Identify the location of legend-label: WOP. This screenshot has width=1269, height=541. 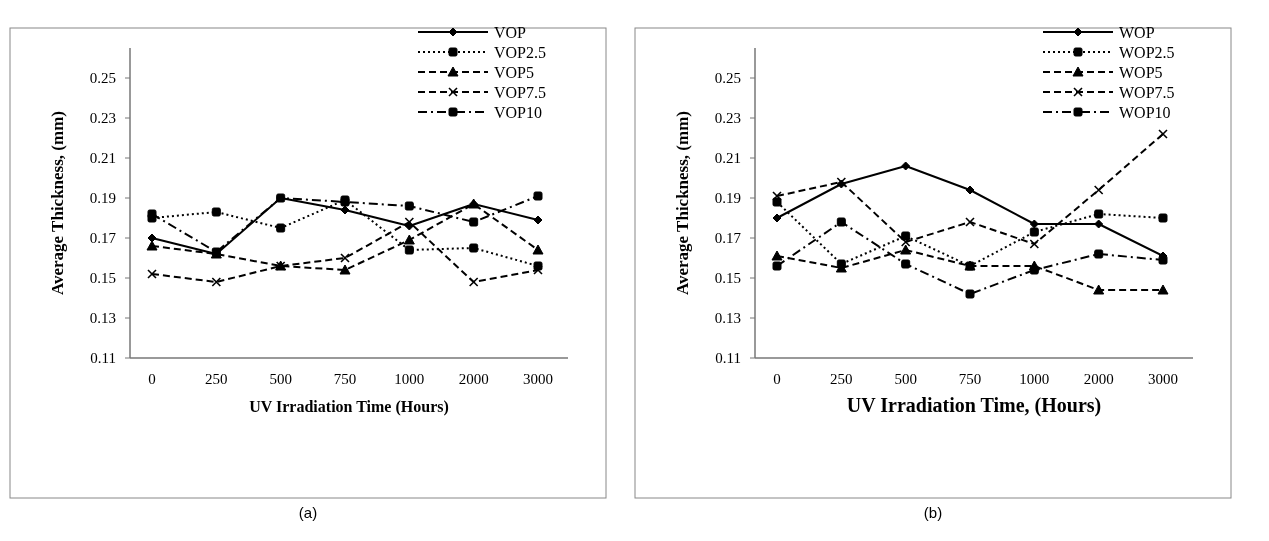
(1137, 32).